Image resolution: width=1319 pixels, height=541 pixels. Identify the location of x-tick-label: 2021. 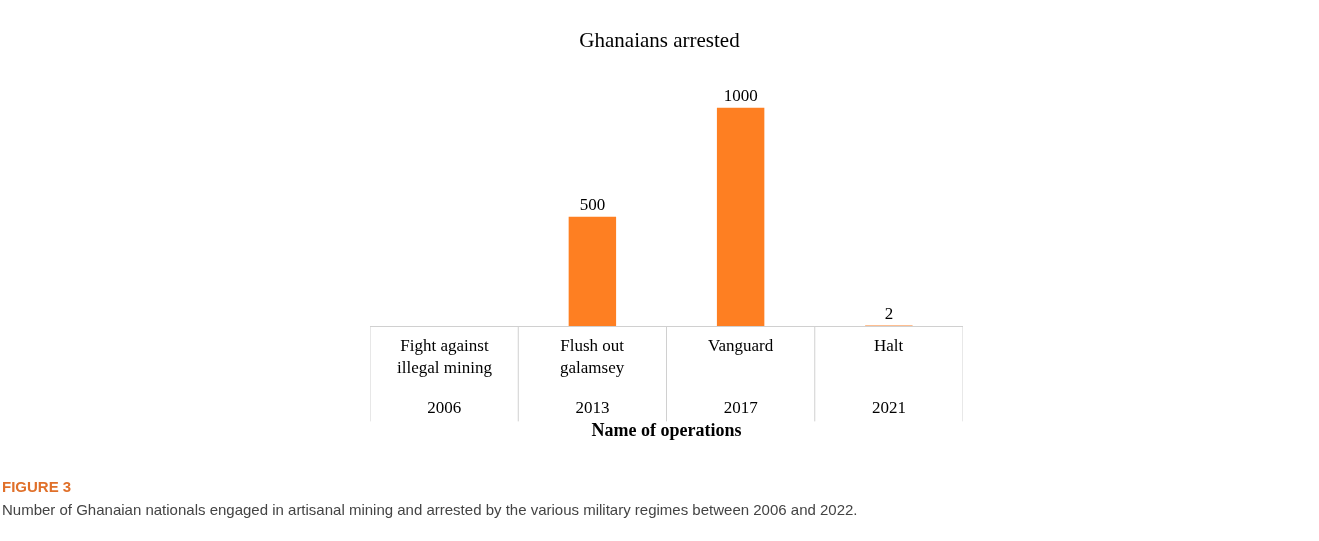
(888, 408).